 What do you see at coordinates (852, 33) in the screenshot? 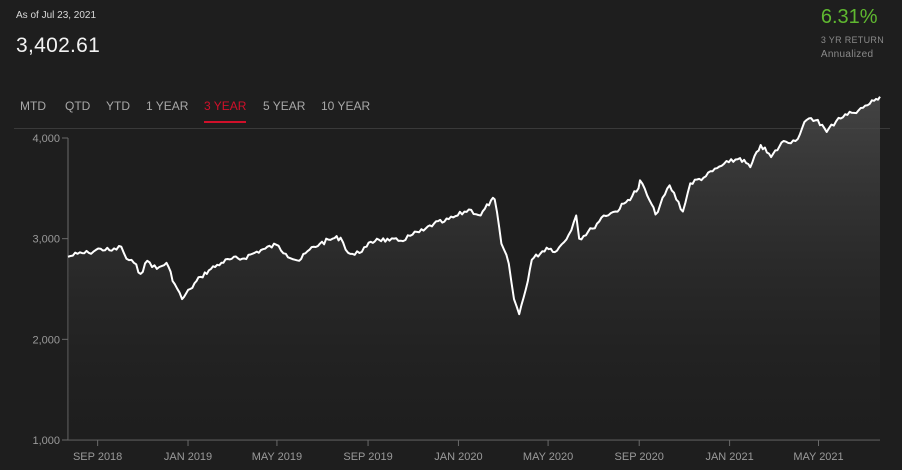
I see `return-summary: 6.31% 3 YR RETURN Annualized` at bounding box center [852, 33].